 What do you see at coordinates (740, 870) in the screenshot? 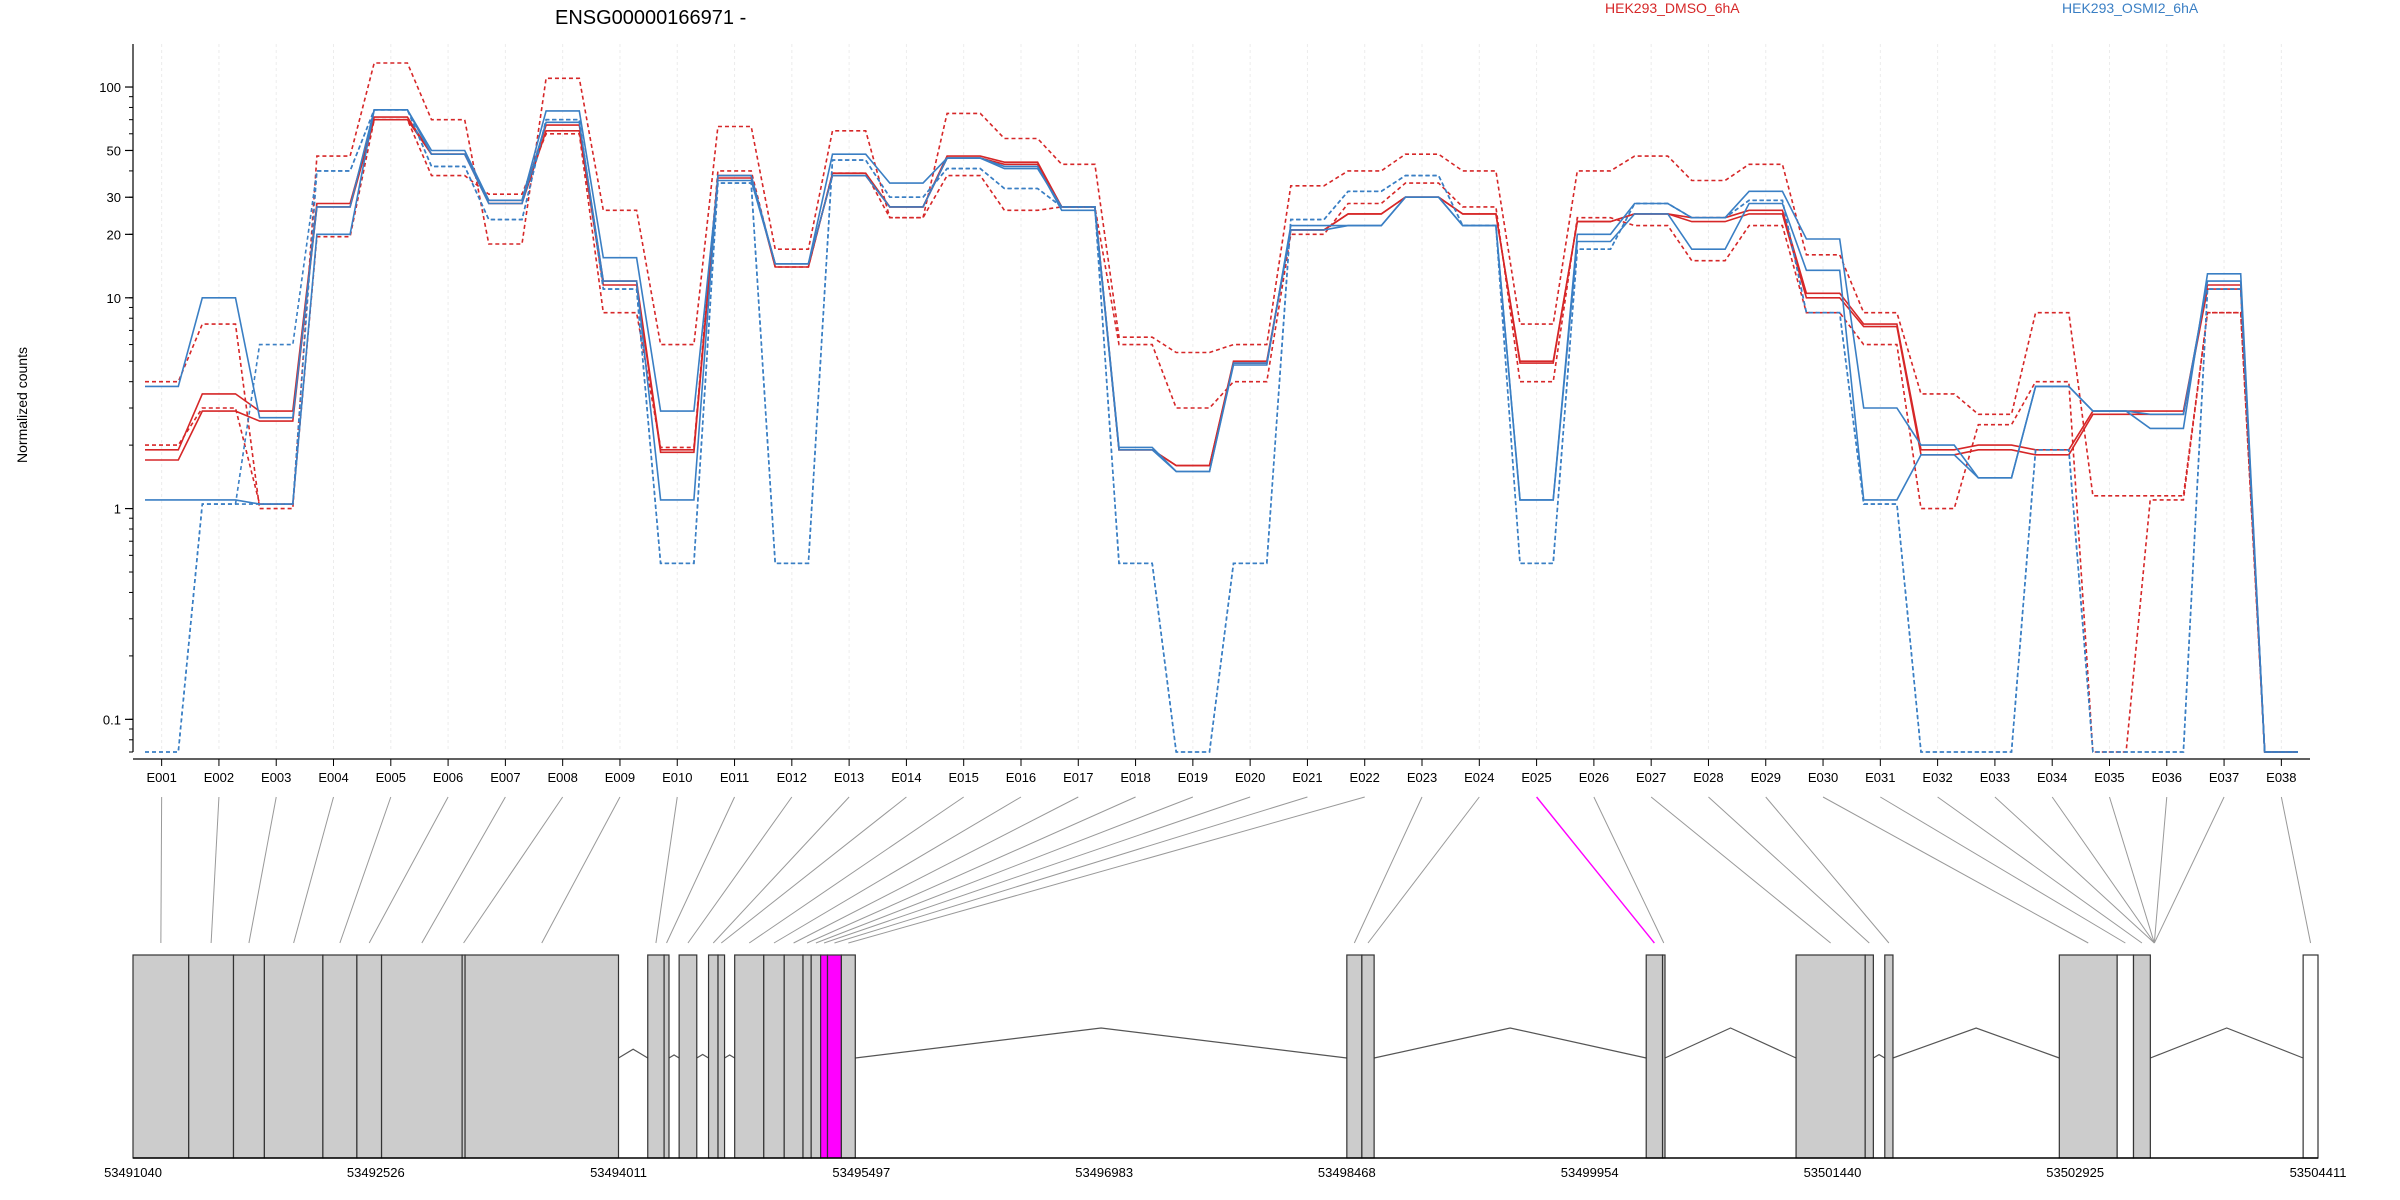
I see `connector-e012` at bounding box center [740, 870].